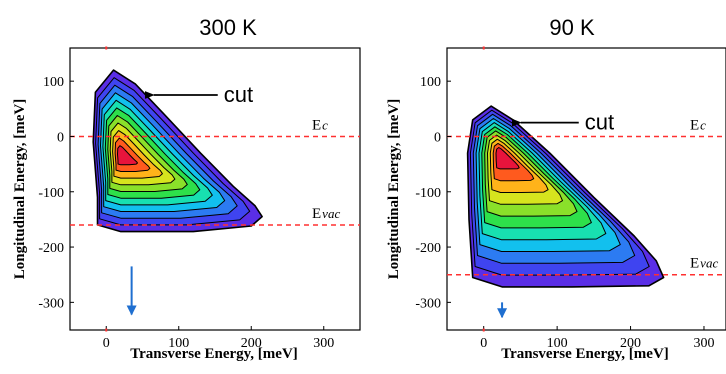 This screenshot has height=374, width=726. Describe the element at coordinates (572, 27) in the screenshot. I see `panel-title-90k: 90 K` at that location.